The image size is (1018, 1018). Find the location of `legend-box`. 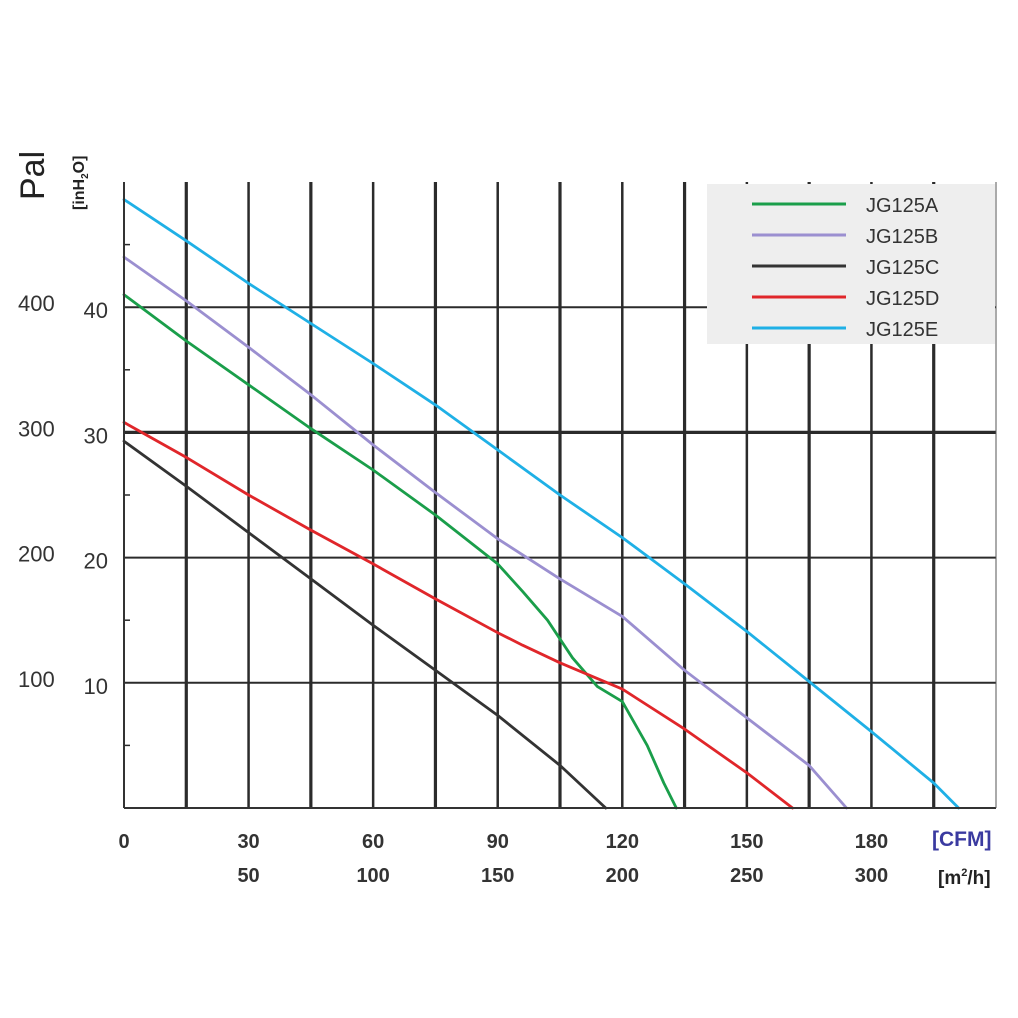

legend-box is located at coordinates (851, 264).